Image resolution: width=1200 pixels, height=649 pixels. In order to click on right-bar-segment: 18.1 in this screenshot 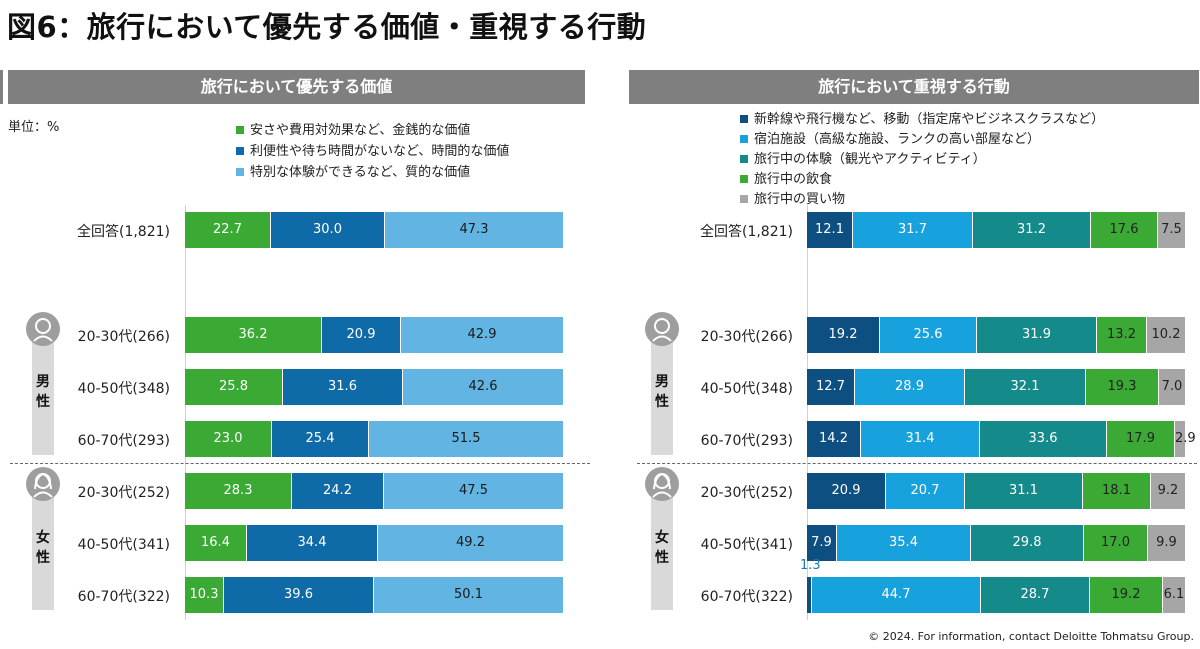, I will do `click(1116, 491)`.